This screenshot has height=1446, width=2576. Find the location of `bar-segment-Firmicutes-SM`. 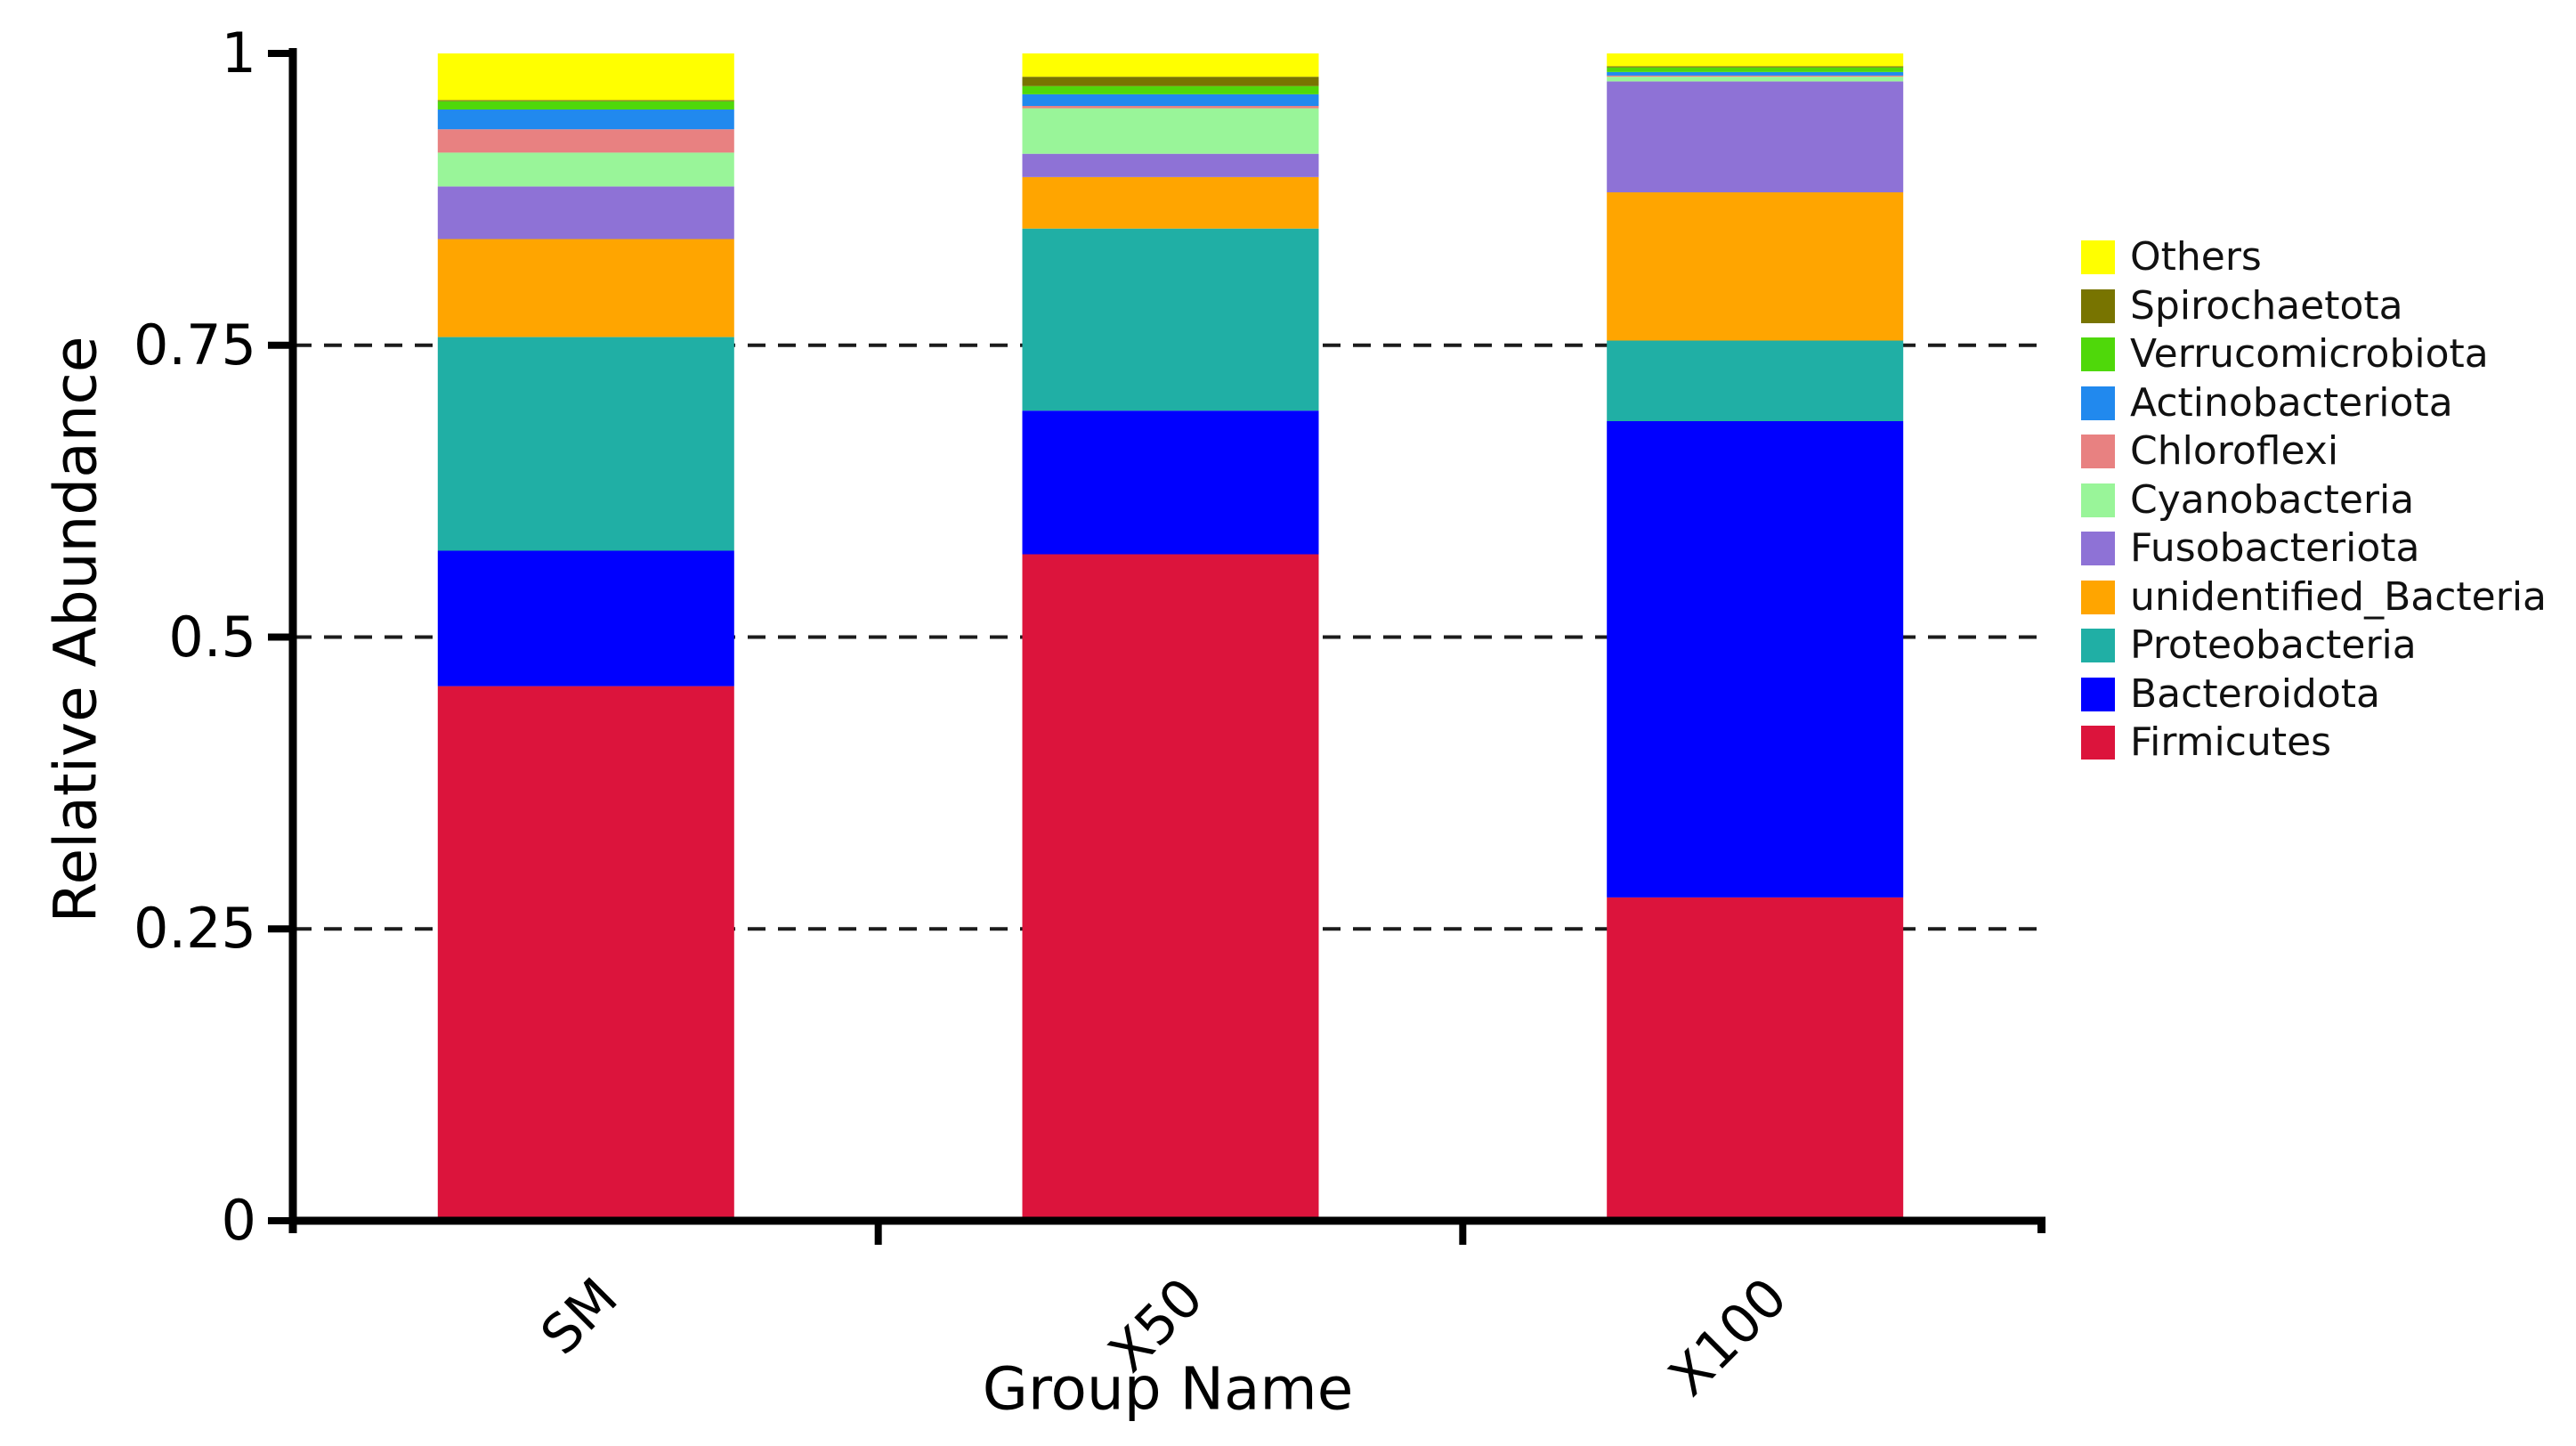

bar-segment-Firmicutes-SM is located at coordinates (585, 953).